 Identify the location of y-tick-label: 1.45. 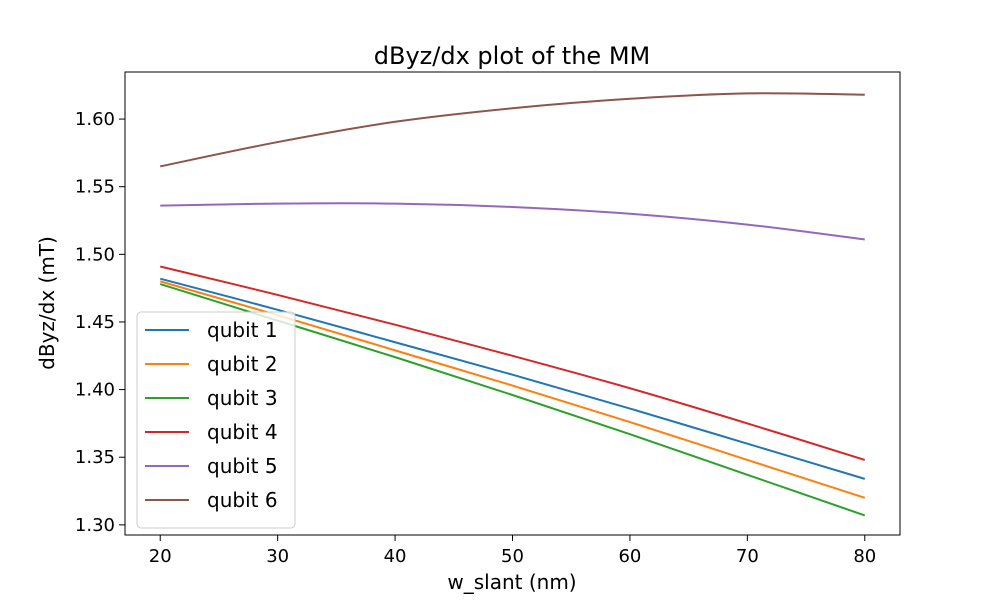
(95, 322).